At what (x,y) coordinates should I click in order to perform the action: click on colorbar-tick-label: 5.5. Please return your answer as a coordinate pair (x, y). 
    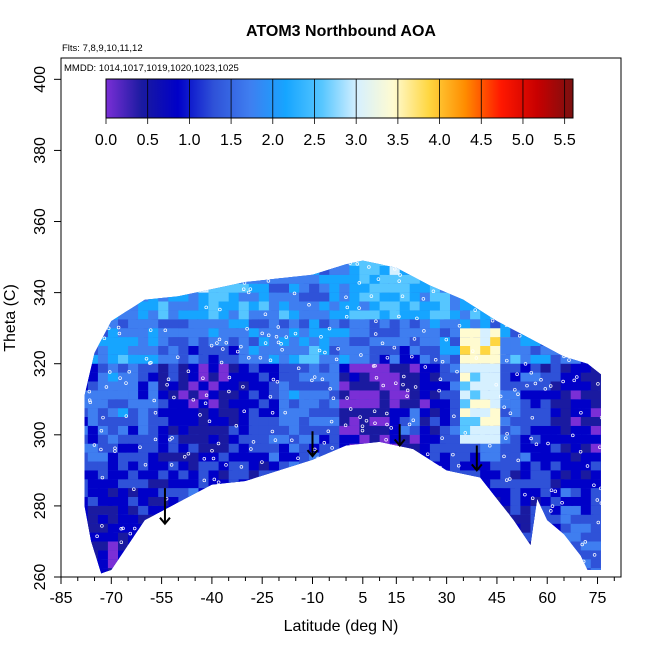
    Looking at the image, I should click on (565, 140).